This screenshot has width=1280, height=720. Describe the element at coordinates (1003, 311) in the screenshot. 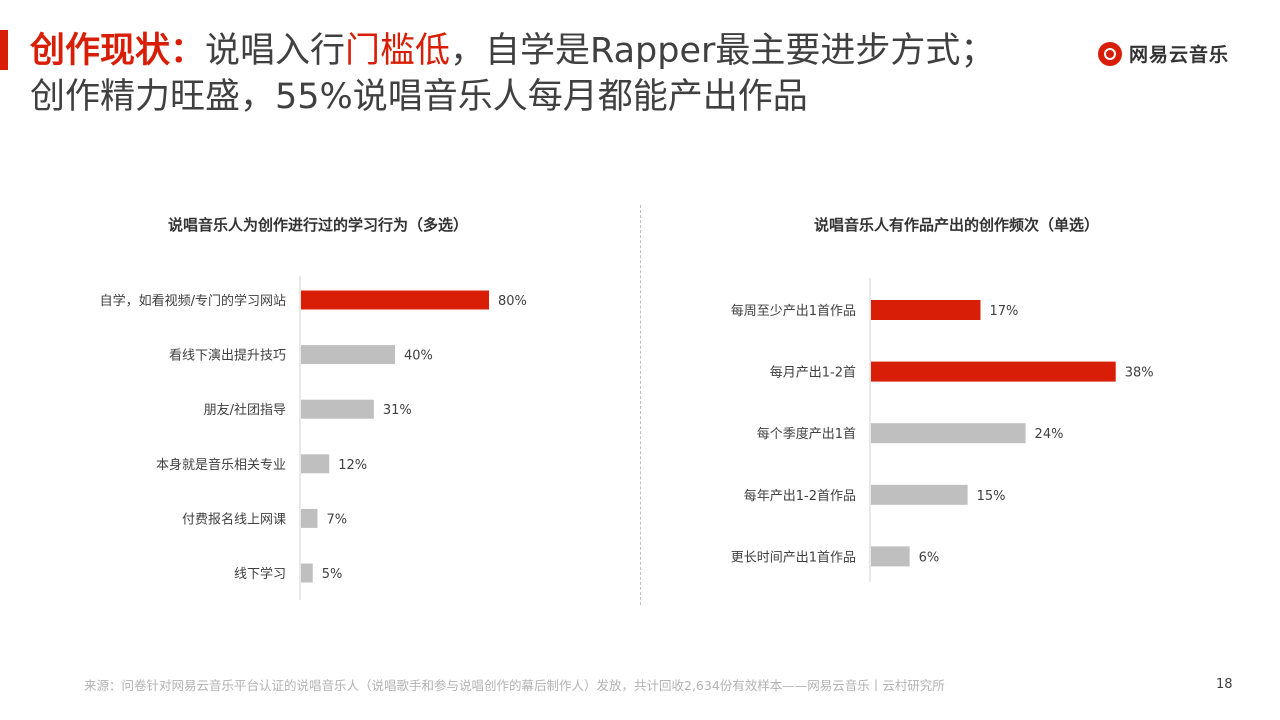

I see `chart-2-value-label-0: 17%` at that location.